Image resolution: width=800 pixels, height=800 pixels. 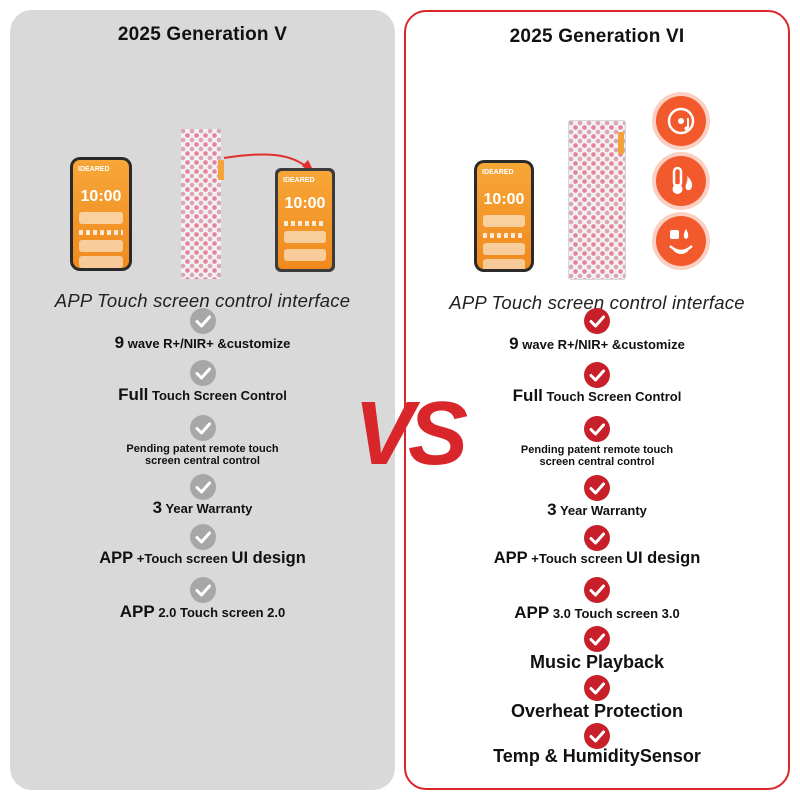 What do you see at coordinates (299, 180) in the screenshot?
I see `tablet-logo: IDEARED` at bounding box center [299, 180].